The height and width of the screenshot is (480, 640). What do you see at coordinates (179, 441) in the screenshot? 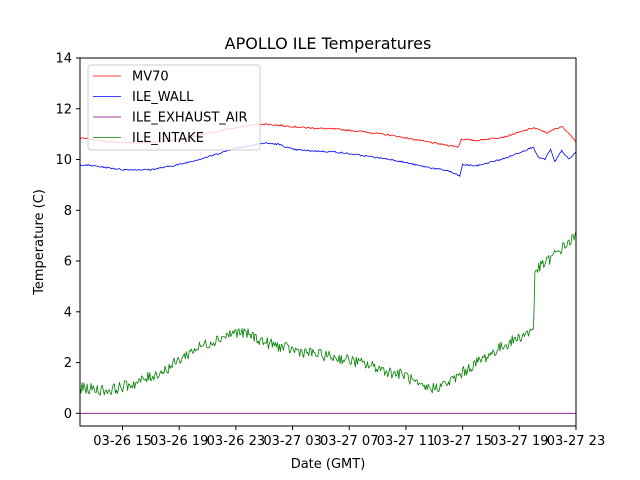
I see `x-tick-label: 03-26 19` at bounding box center [179, 441].